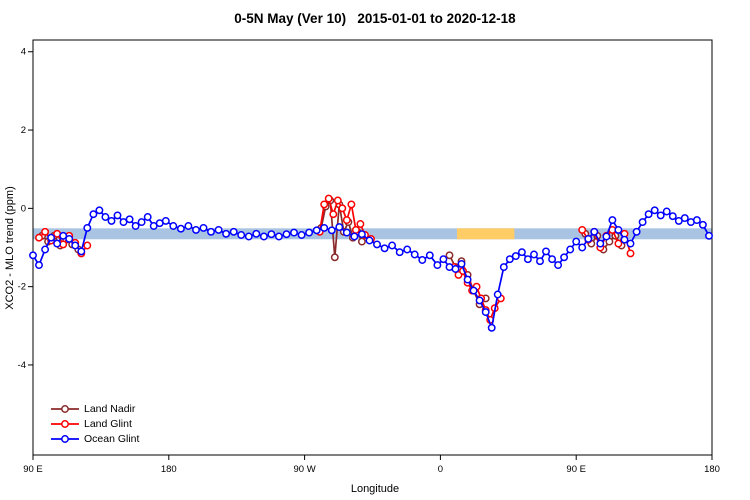 The width and height of the screenshot is (750, 500). Describe the element at coordinates (94, 423) in the screenshot. I see `legend-item-land-glint: Land Glint` at that location.